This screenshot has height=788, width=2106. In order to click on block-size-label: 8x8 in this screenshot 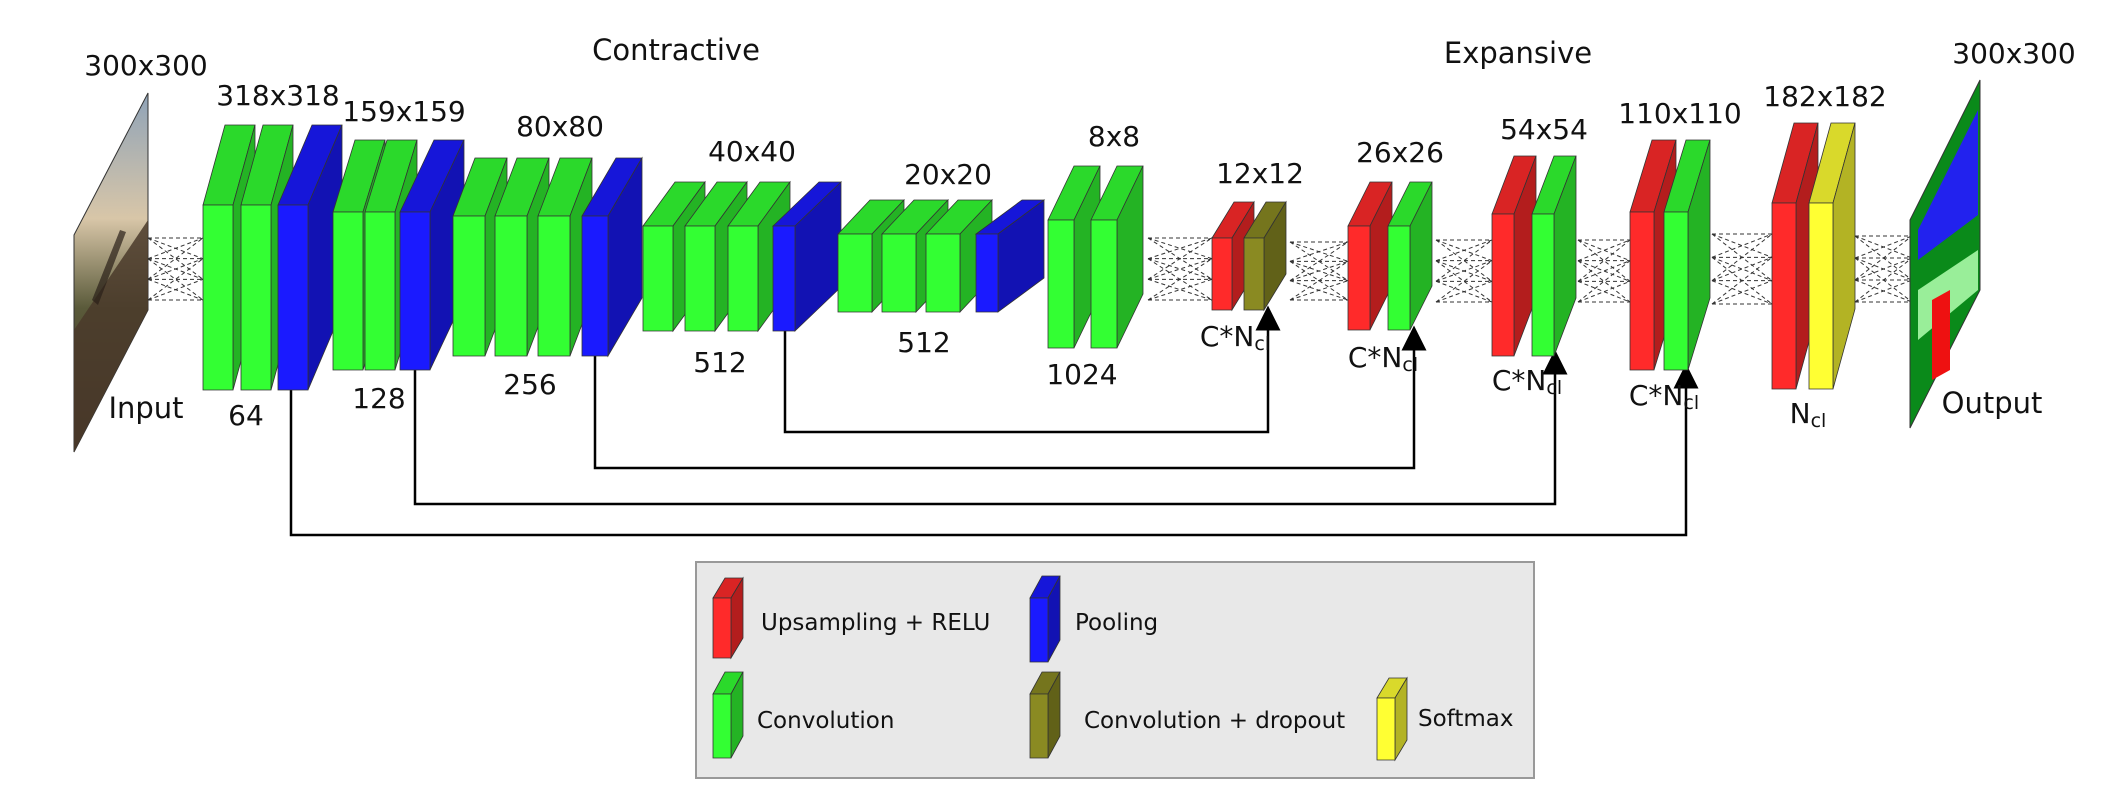, I will do `click(1114, 136)`.